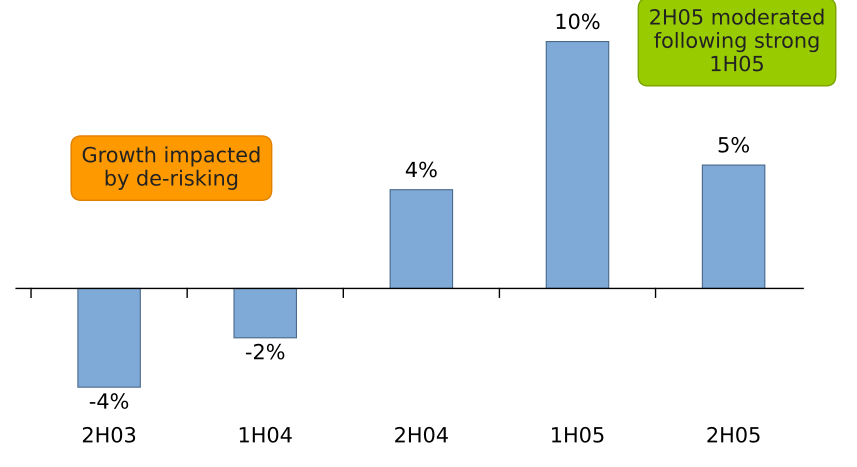 This screenshot has height=467, width=857. What do you see at coordinates (265, 352) in the screenshot?
I see `data-label: -2%` at bounding box center [265, 352].